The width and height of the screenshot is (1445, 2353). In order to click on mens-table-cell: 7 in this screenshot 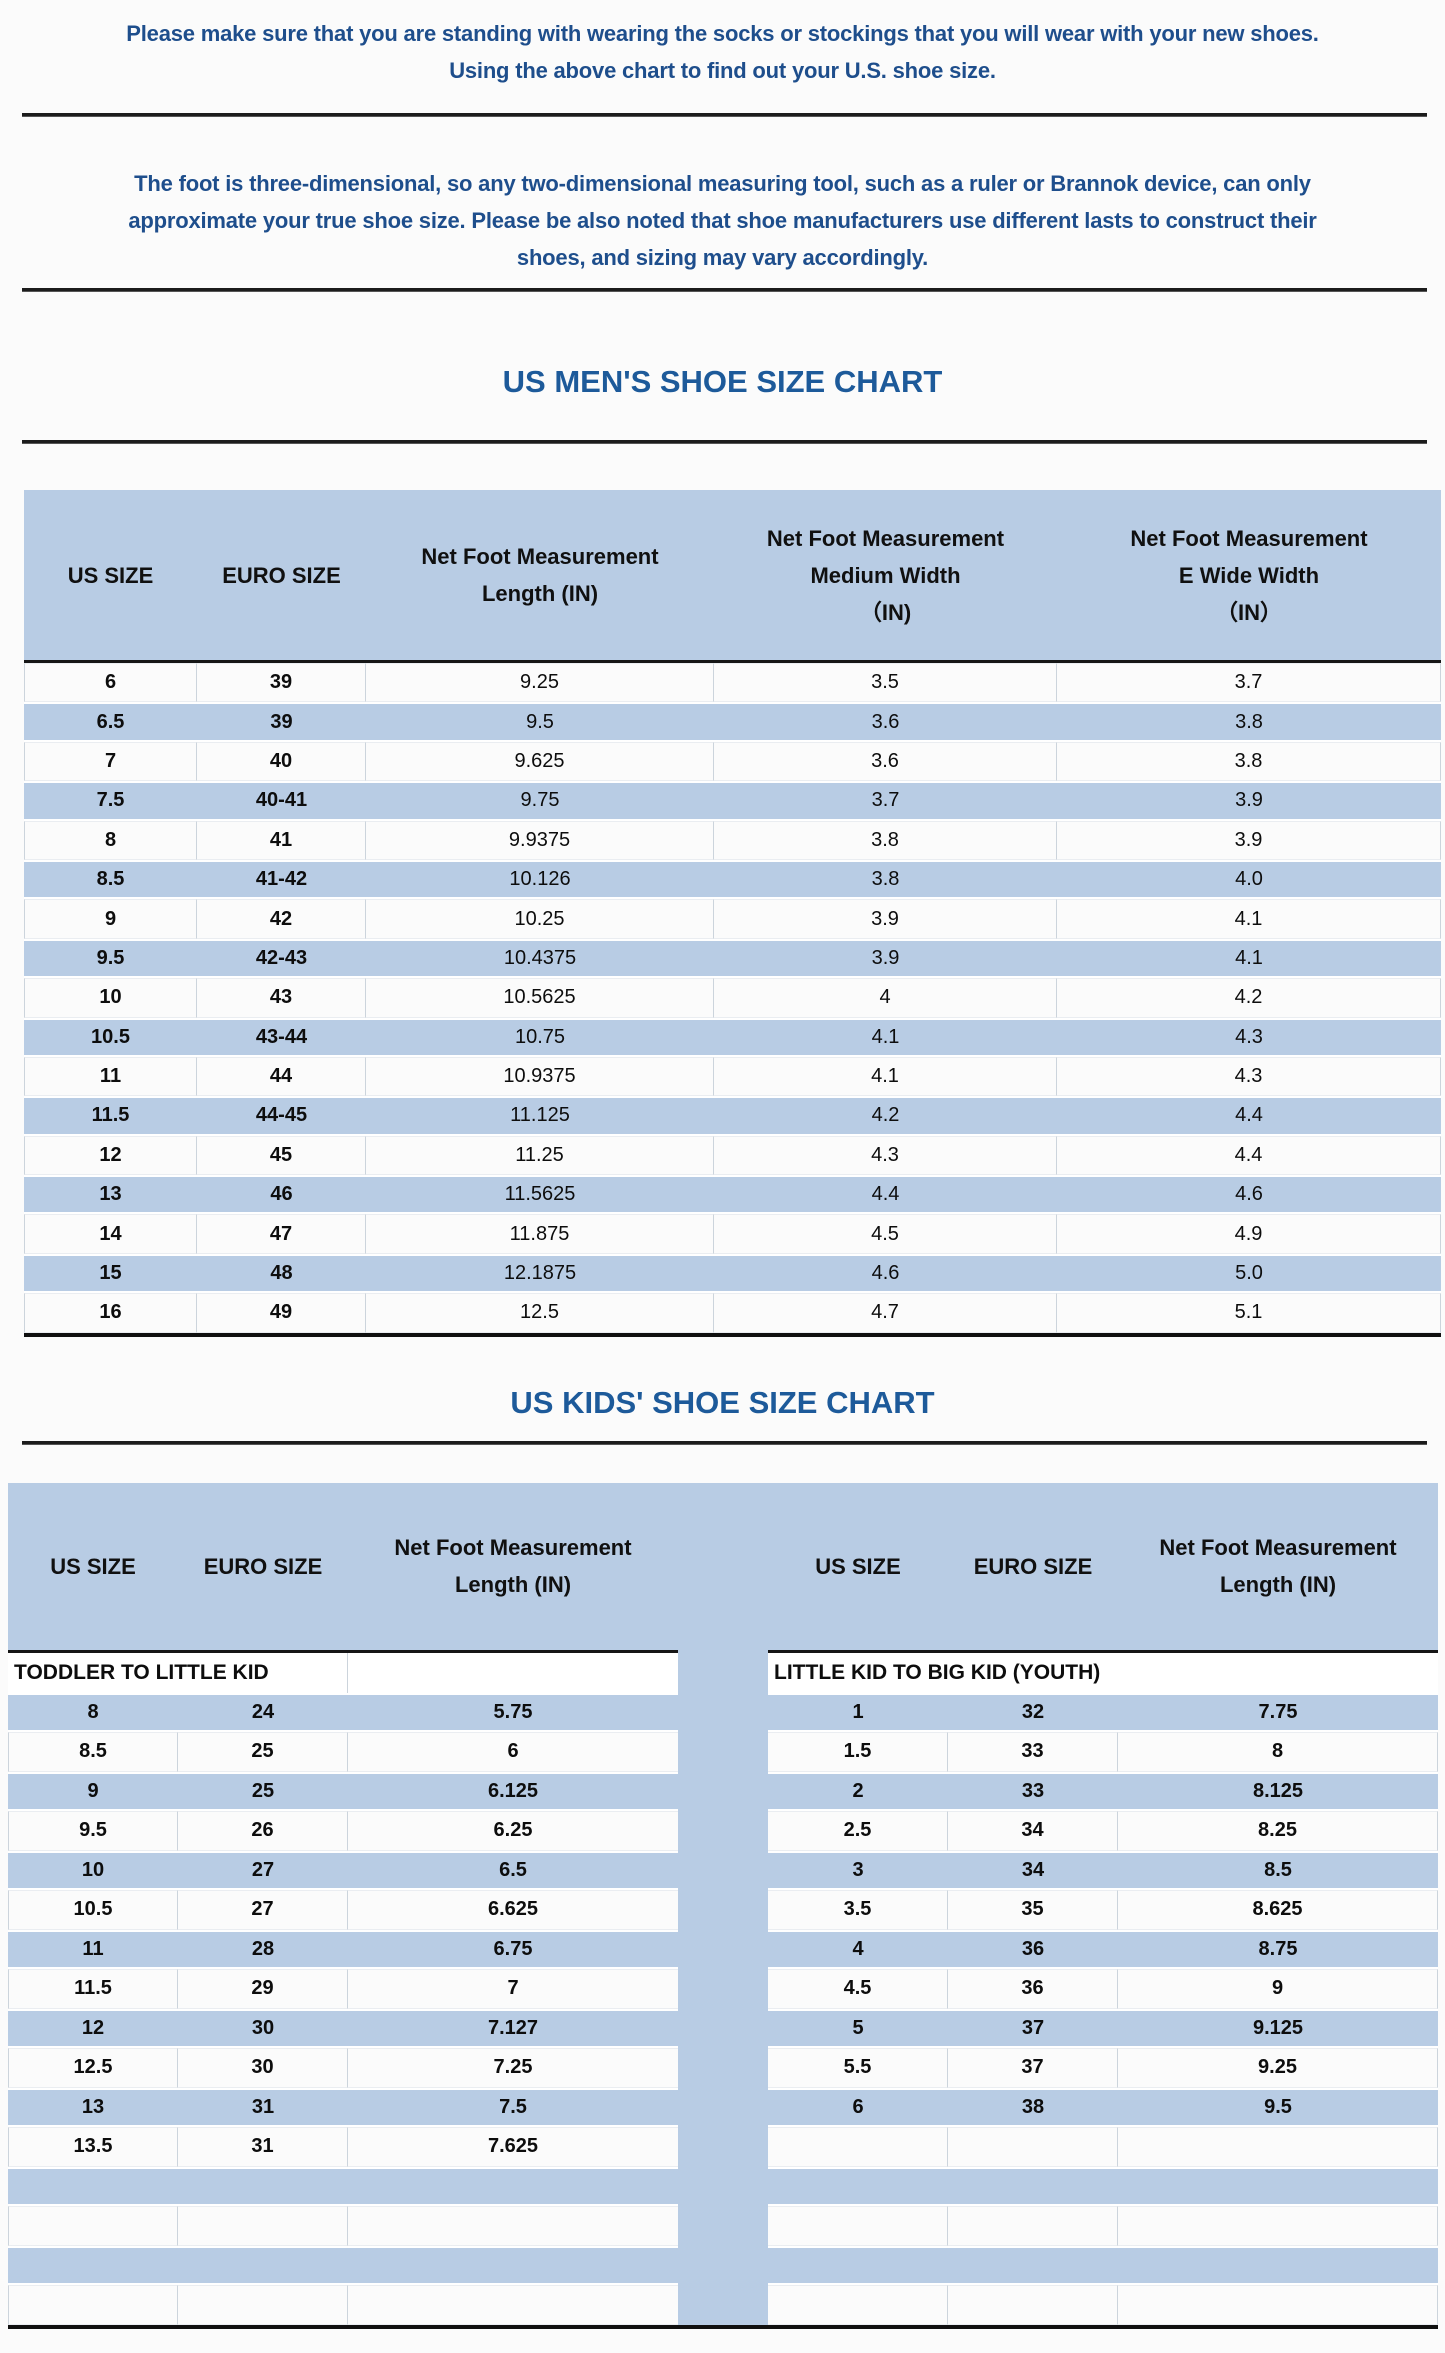, I will do `click(110, 761)`.